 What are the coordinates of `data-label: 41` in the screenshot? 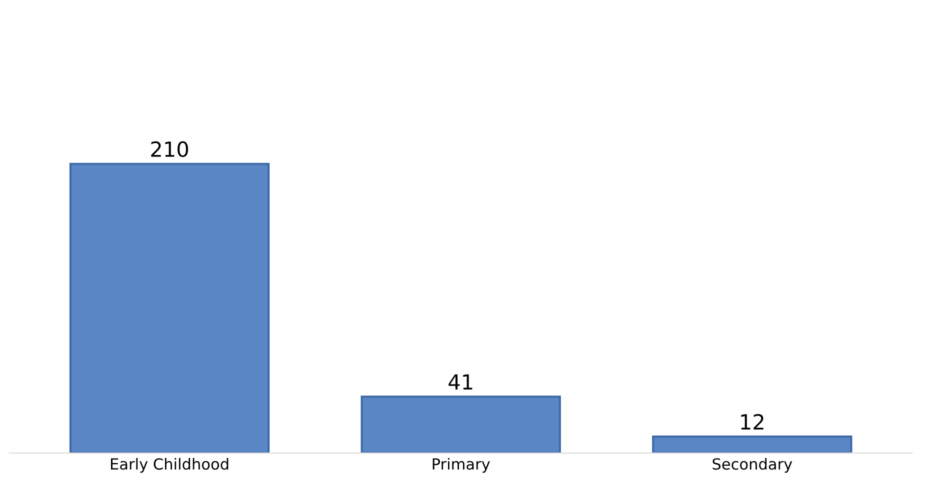 It's located at (460, 382).